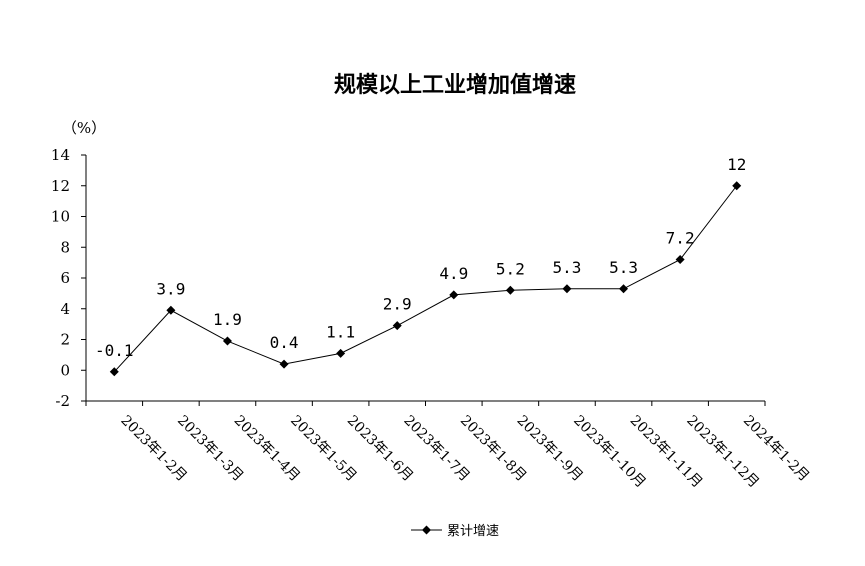 Image resolution: width=865 pixels, height=566 pixels. Describe the element at coordinates (62, 401) in the screenshot. I see `y-tick-label: -2` at that location.